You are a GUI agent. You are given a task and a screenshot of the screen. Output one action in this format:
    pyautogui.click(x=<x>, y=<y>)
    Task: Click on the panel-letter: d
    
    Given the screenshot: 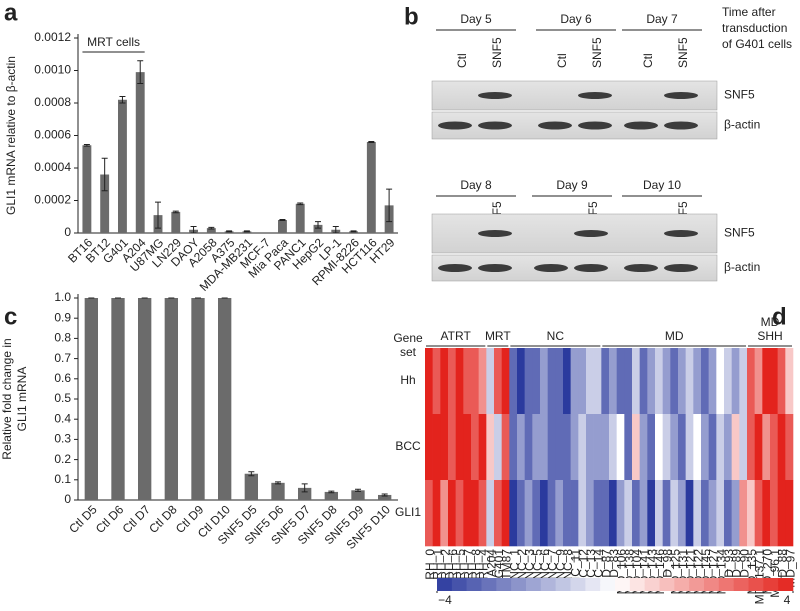 What is the action you would take?
    pyautogui.click(x=779, y=316)
    